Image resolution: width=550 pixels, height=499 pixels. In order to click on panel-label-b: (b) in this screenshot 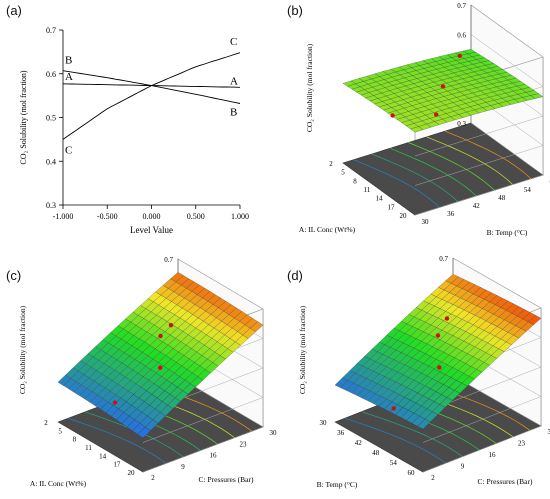, I will do `click(295, 10)`.